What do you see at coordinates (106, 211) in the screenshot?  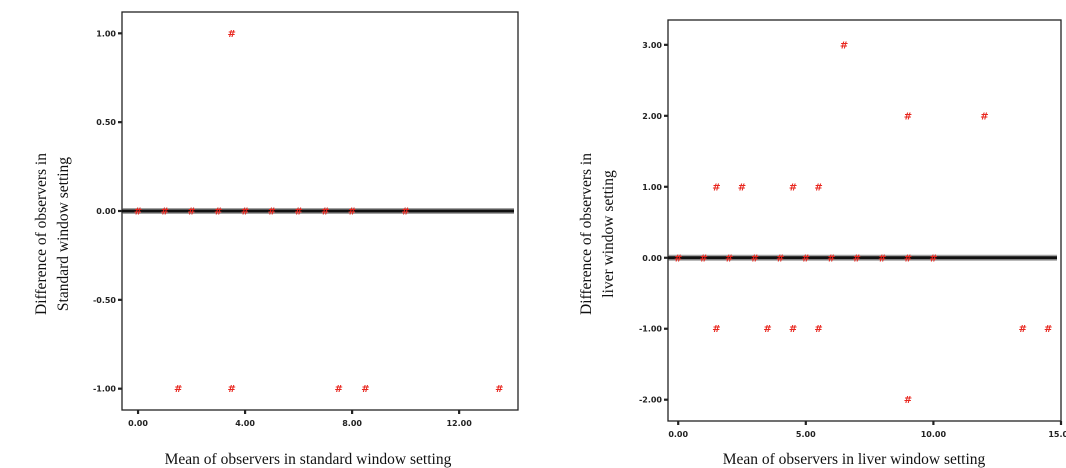 I see `chart-1-y-tick-label: 0.00` at bounding box center [106, 211].